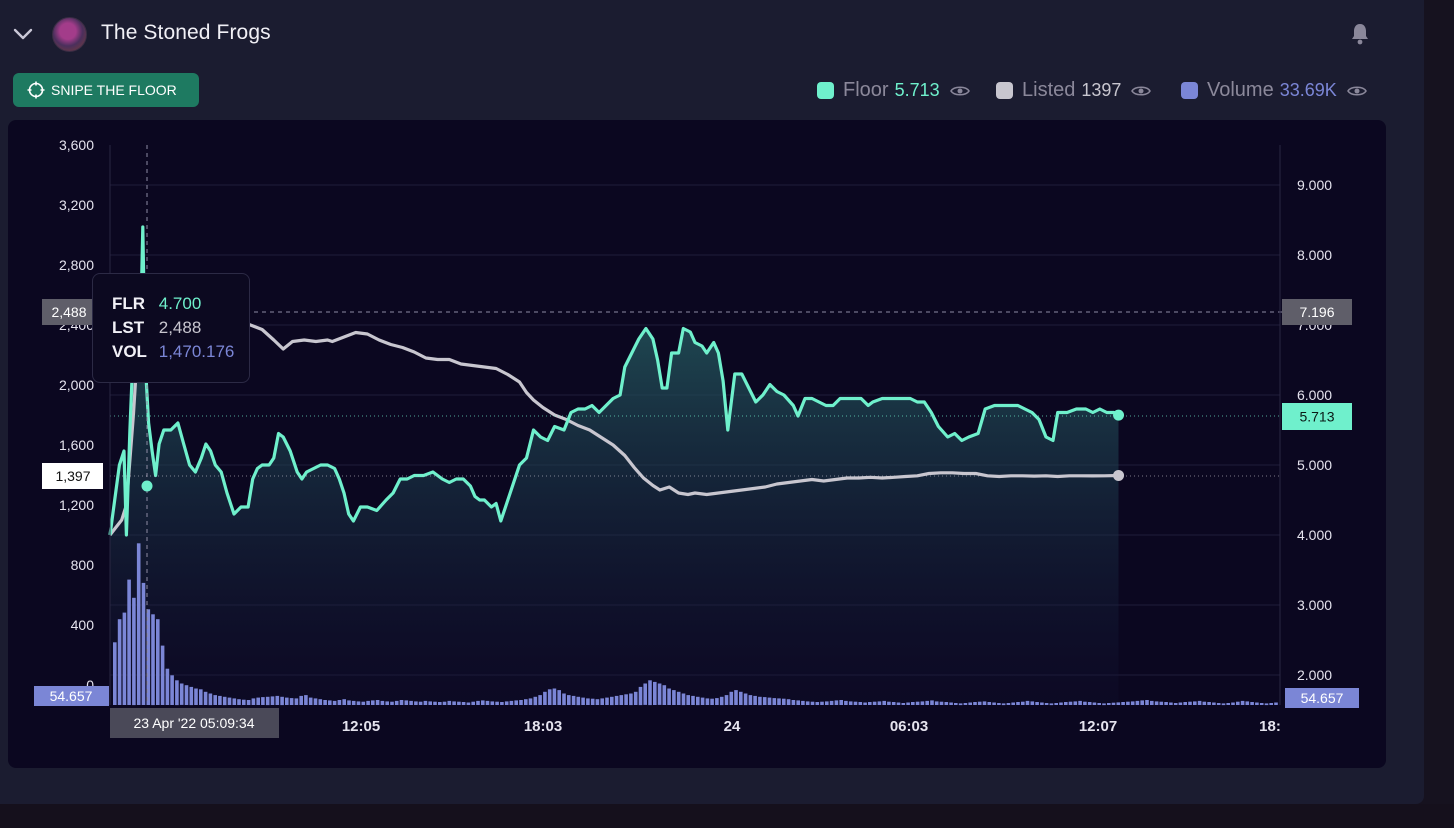 This screenshot has width=1454, height=828. Describe the element at coordinates (180, 303) in the screenshot. I see `tooltip-value: 4.700` at that location.